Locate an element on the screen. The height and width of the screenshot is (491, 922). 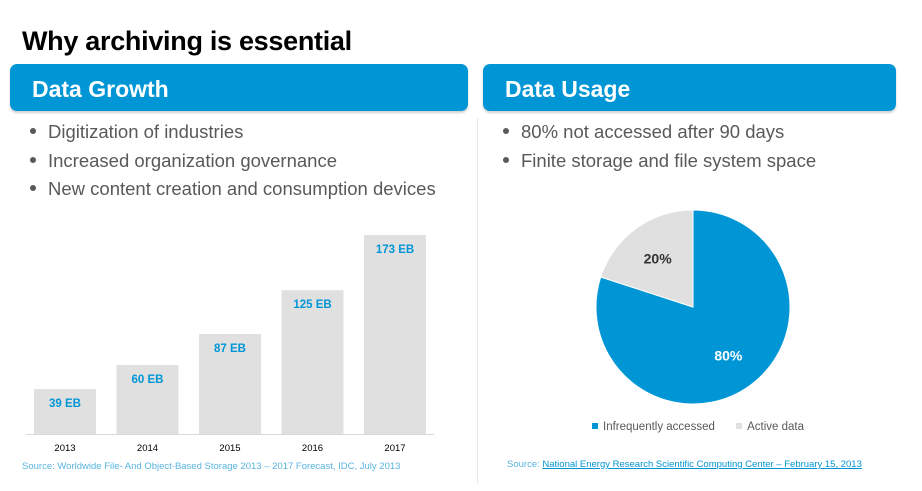
bullet-item: Increased organization governance is located at coordinates (233, 161).